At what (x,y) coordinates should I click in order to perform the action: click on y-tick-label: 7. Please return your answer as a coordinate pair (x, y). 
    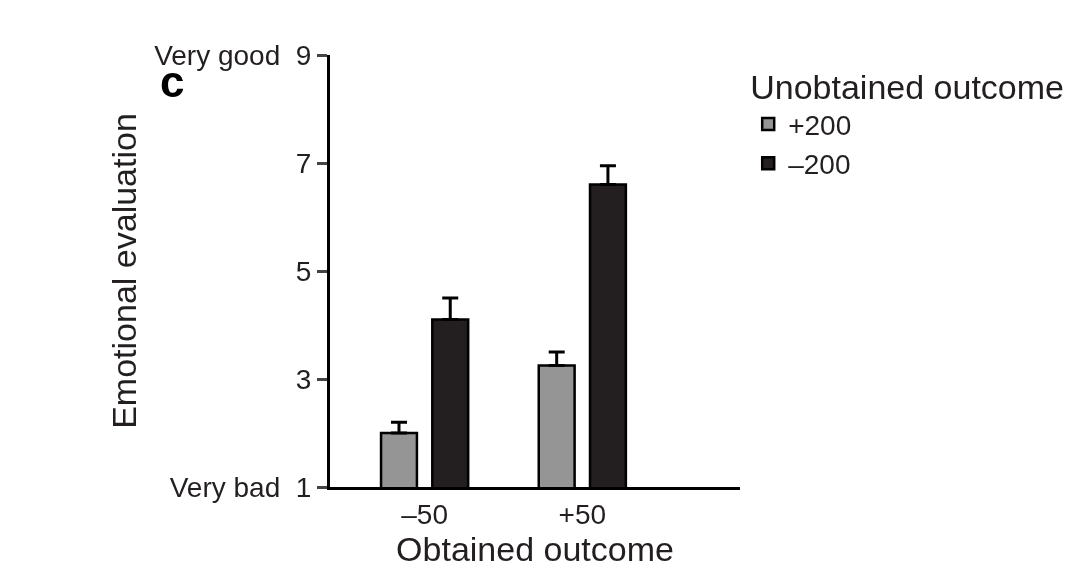
    Looking at the image, I should click on (303, 163).